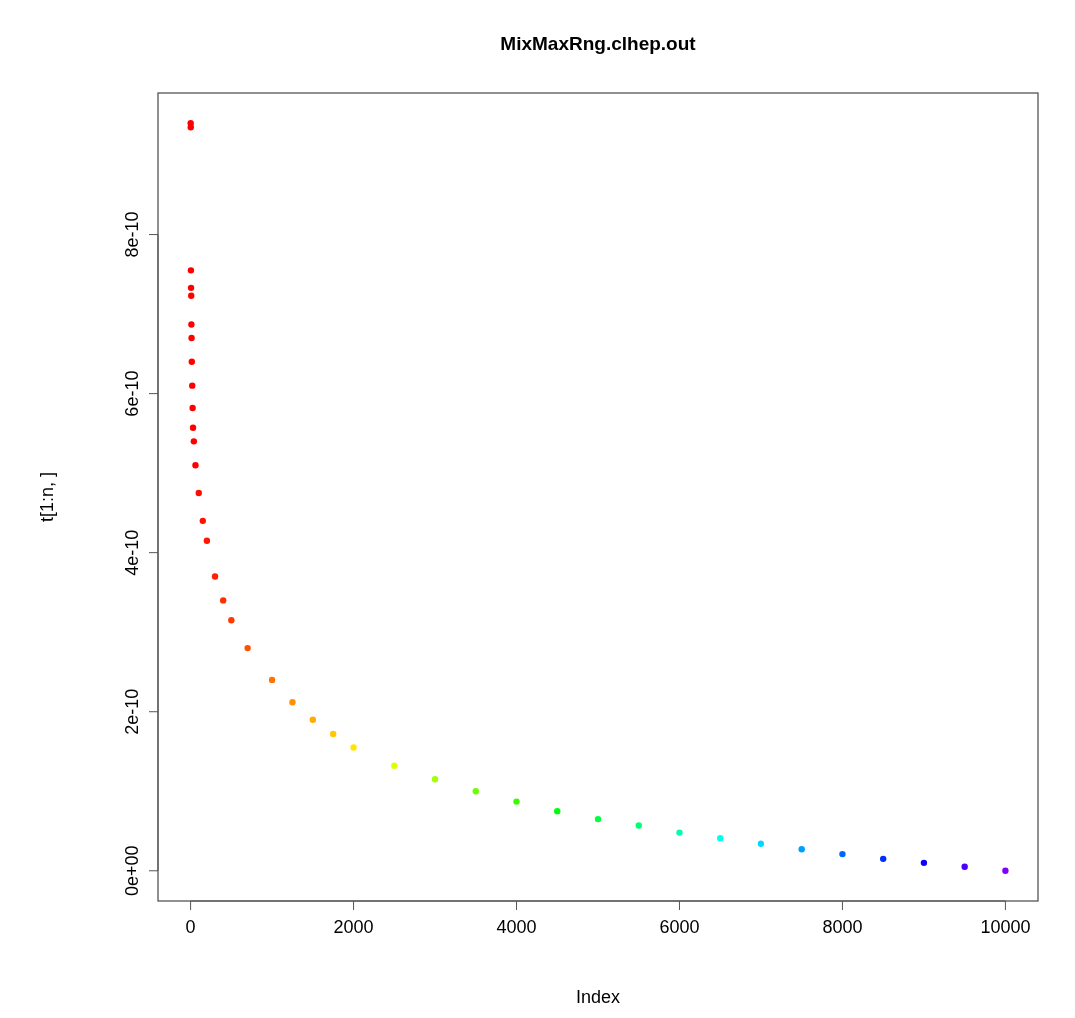  Describe the element at coordinates (132, 234) in the screenshot. I see `y-tick-label: 8e-10` at that location.